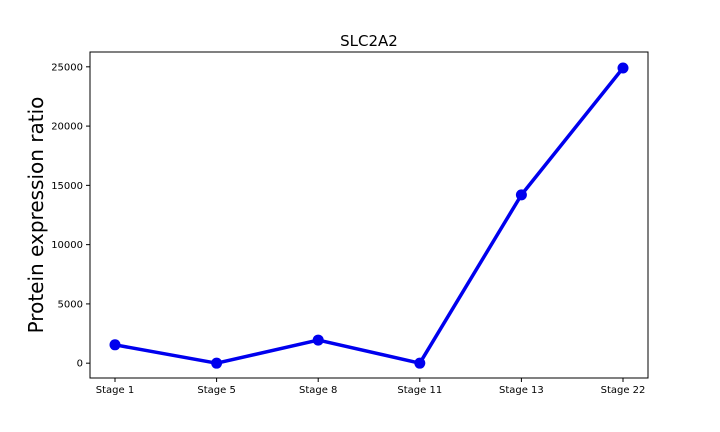  What do you see at coordinates (623, 390) in the screenshot?
I see `x-tick-label: Stage 22` at bounding box center [623, 390].